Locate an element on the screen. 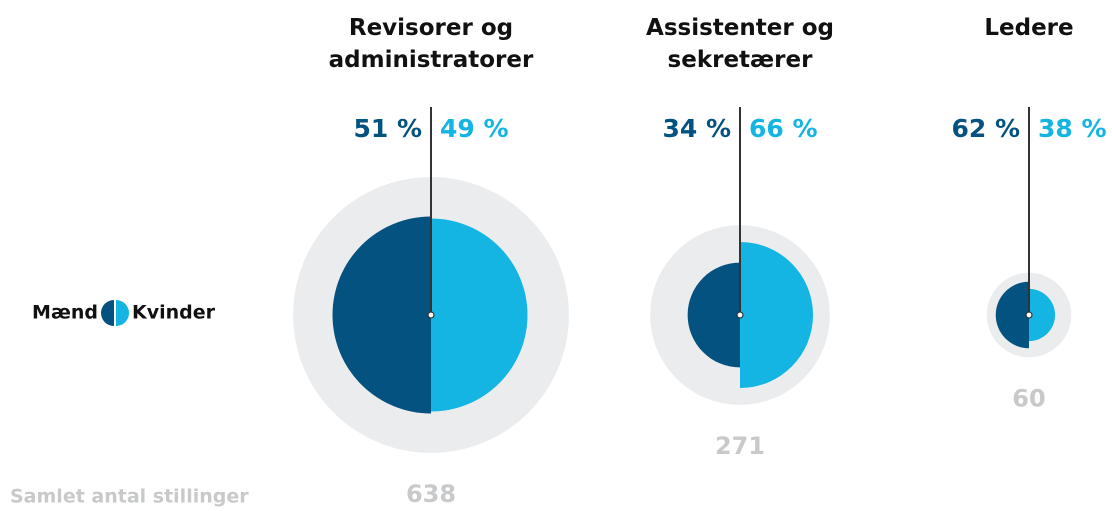 The image size is (1112, 511). group-title: Revisorer og administratorer is located at coordinates (431, 44).